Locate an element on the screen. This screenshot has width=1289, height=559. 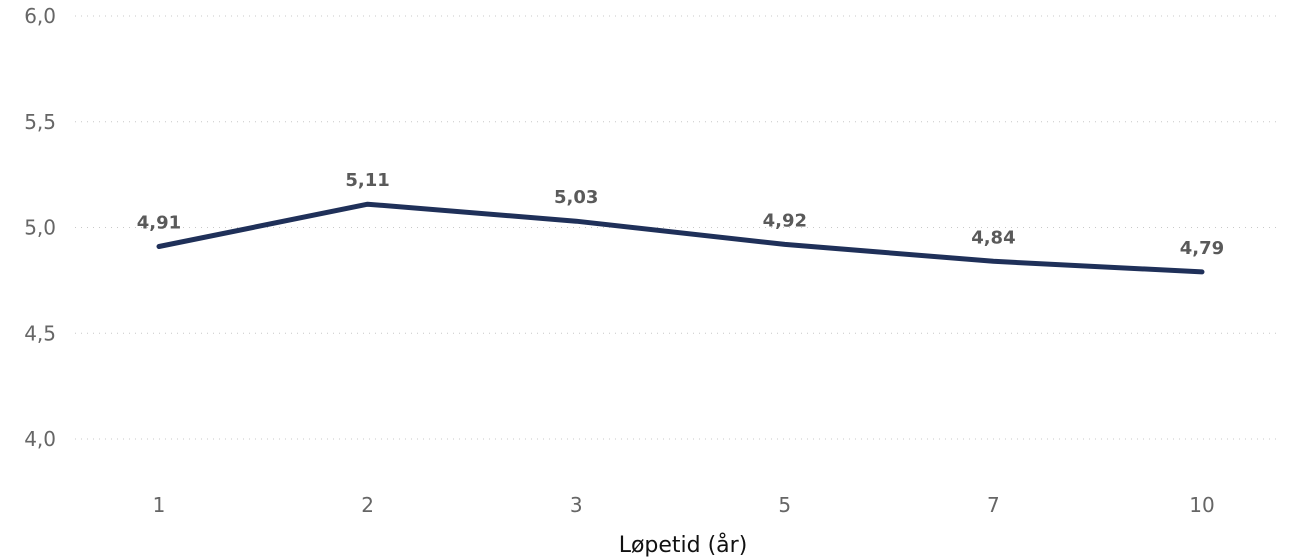
data-labels: 4,91 5,11 5,03 4,92 4,84 4,79 is located at coordinates (680, 214).